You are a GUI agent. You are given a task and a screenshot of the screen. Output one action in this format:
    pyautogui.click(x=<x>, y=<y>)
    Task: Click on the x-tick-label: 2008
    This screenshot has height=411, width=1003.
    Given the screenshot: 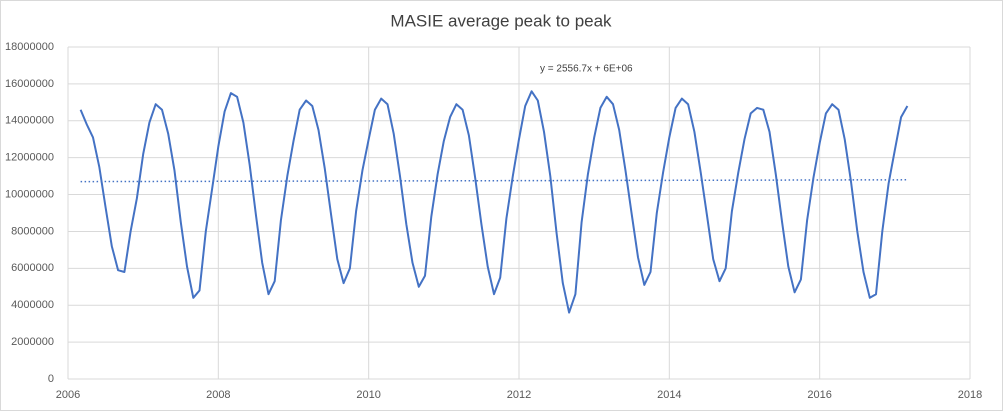 What is the action you would take?
    pyautogui.click(x=218, y=395)
    